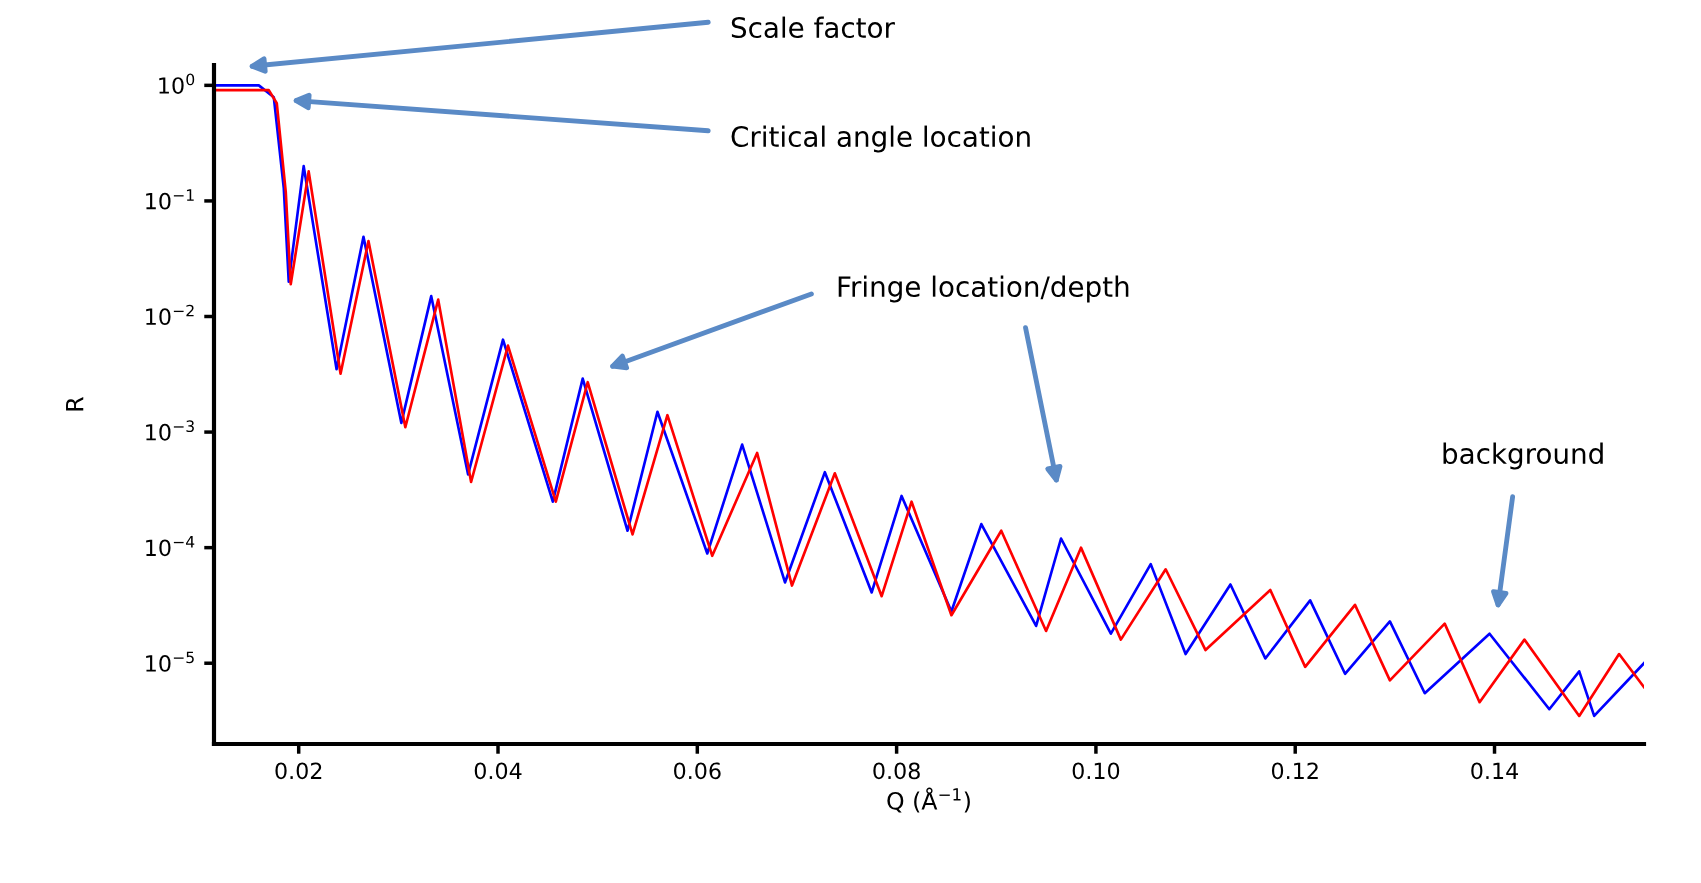 This screenshot has width=1701, height=883. Describe the element at coordinates (170, 546) in the screenshot. I see `y-tick-label: 10$^{−4}$` at that location.